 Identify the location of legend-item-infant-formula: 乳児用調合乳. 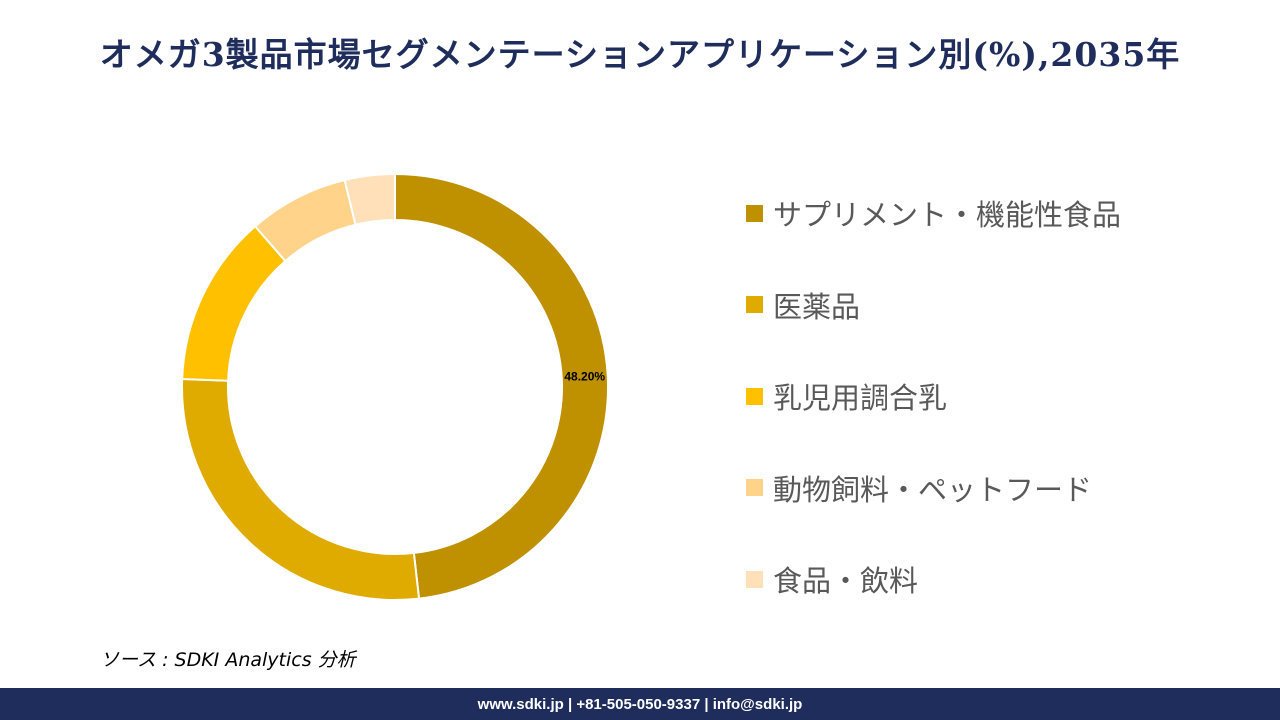
(933, 396).